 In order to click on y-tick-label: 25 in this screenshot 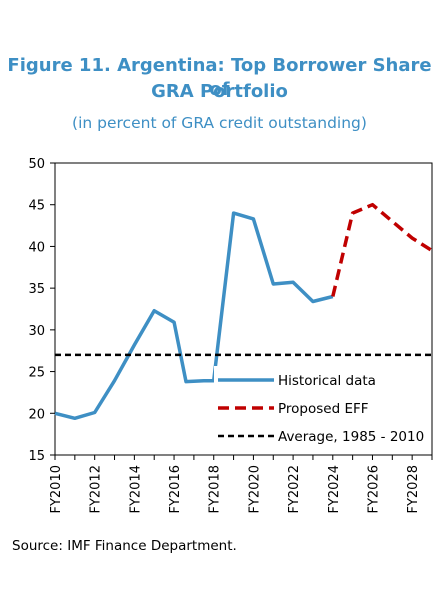, I will do `click(36, 373)`.